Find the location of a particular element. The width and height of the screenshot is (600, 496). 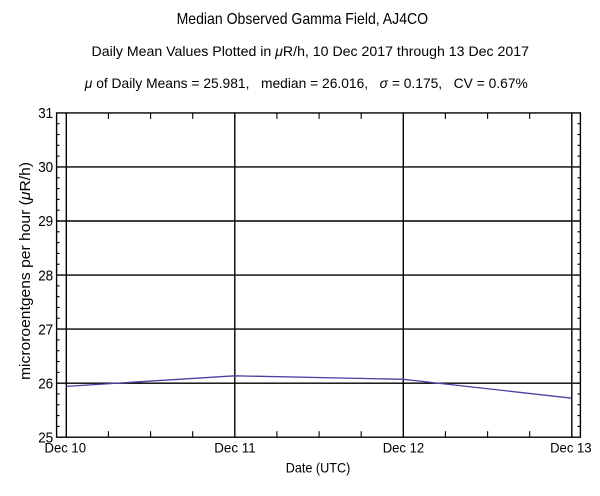

svg-text:Median Observed Gamma Field, A: Median Observed Gamma Field, AJ4CO is located at coordinates (303, 19).